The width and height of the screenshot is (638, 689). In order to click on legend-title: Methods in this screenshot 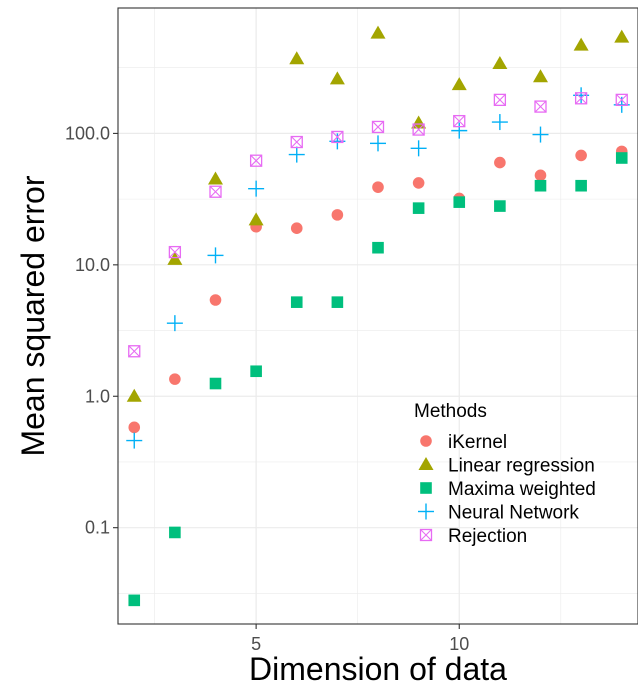, I will do `click(450, 411)`.